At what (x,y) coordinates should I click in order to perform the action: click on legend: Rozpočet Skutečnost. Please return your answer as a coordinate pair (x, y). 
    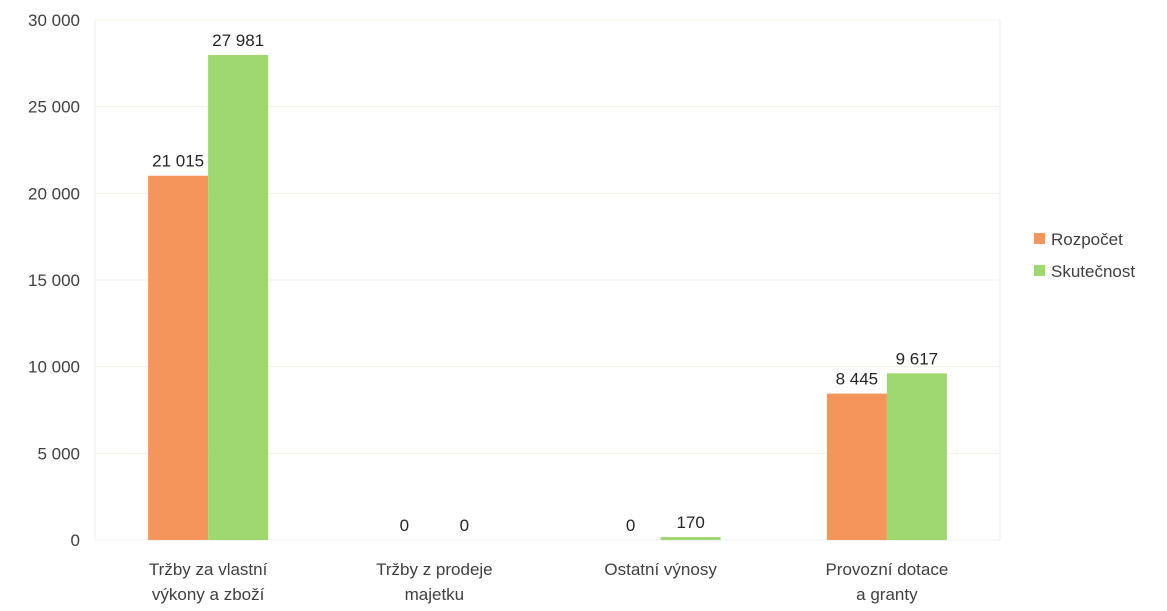
    Looking at the image, I should click on (1084, 255).